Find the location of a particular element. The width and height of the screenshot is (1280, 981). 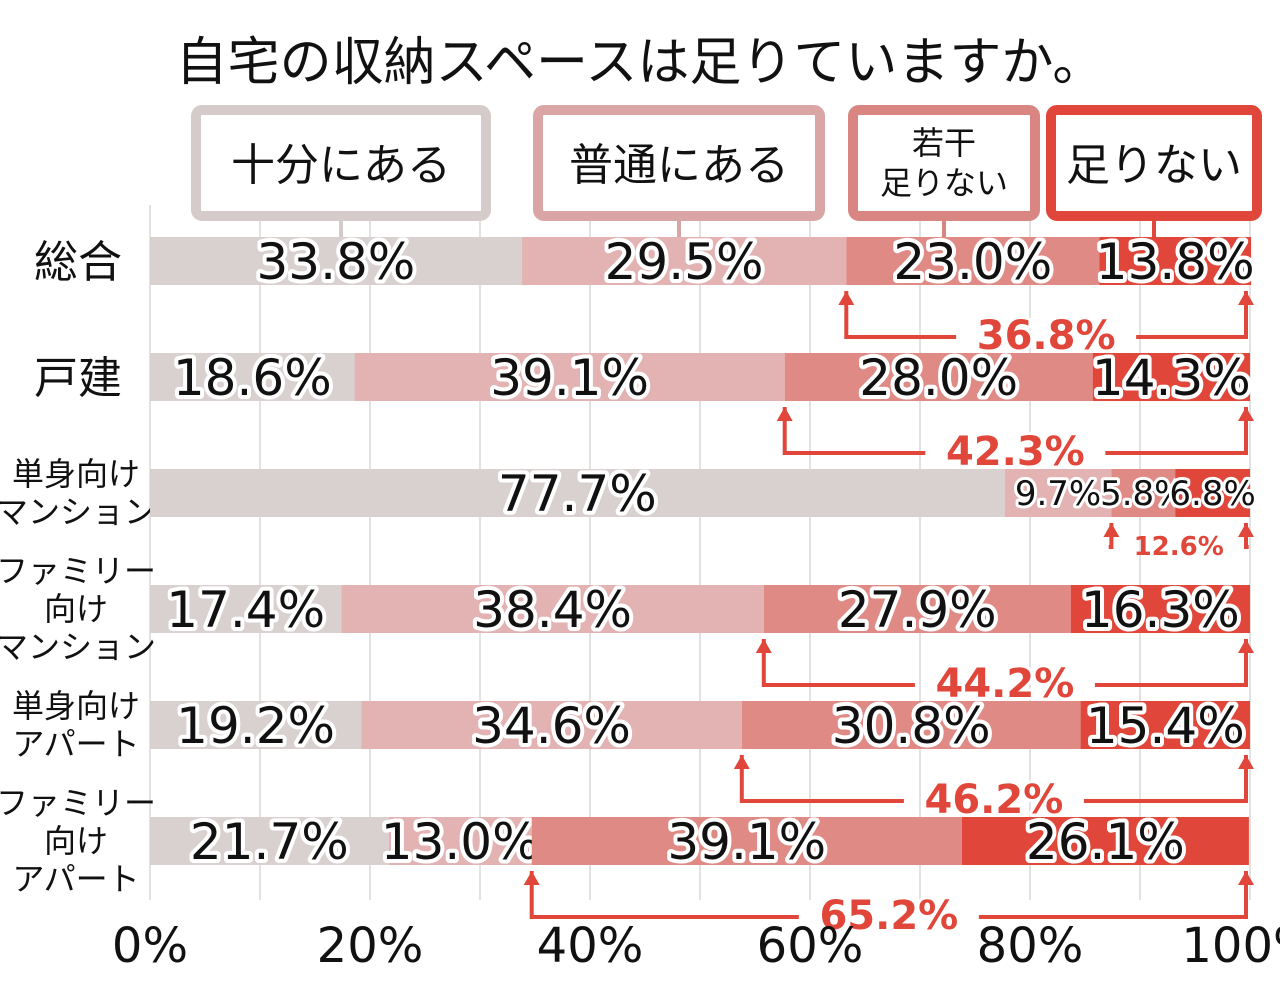

data-label: 38.4% is located at coordinates (552, 610).